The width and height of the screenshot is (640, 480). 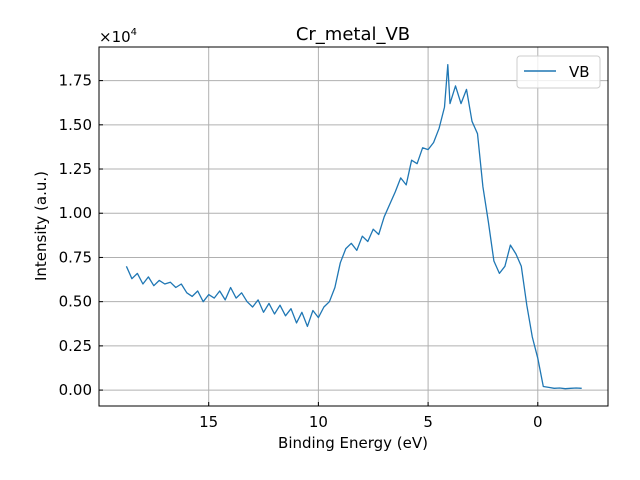 What do you see at coordinates (118, 36) in the screenshot?
I see `y-offset-text: ×104` at bounding box center [118, 36].